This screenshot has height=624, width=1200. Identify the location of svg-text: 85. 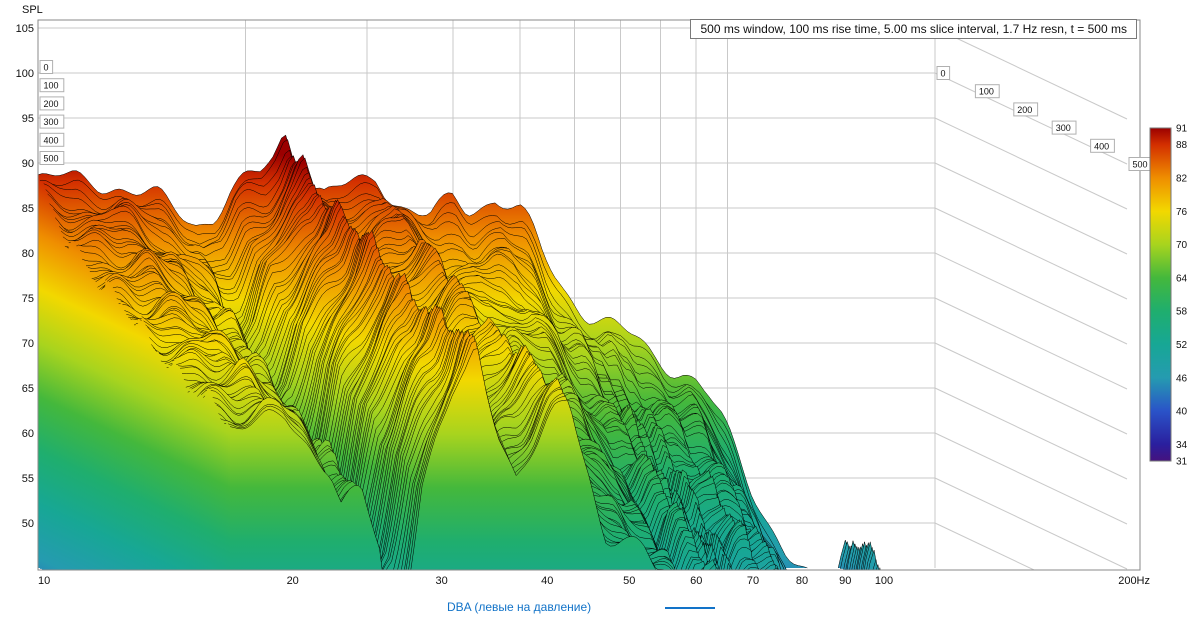
(28, 209).